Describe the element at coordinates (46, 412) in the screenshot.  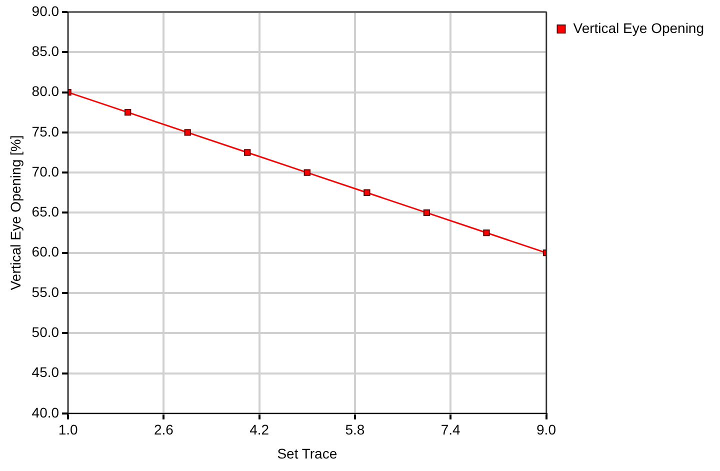
I see `y-tick-label: 40.0` at that location.